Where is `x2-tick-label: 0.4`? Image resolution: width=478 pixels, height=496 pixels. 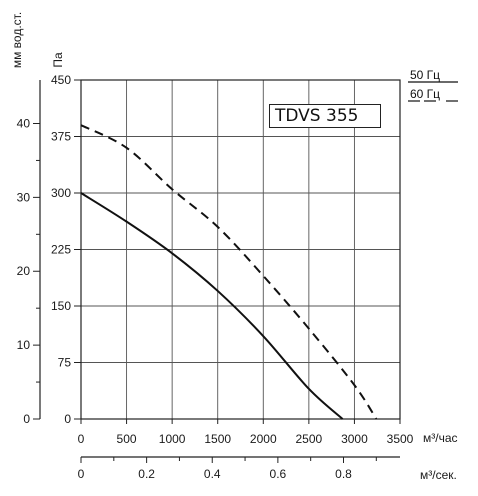
x2-tick-label: 0.4 is located at coordinates (212, 474).